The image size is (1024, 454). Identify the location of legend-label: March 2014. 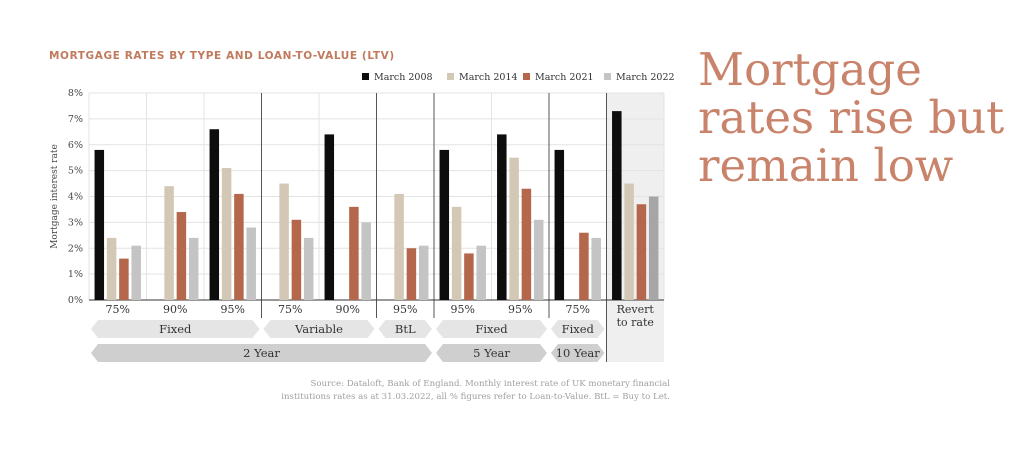
(488, 77).